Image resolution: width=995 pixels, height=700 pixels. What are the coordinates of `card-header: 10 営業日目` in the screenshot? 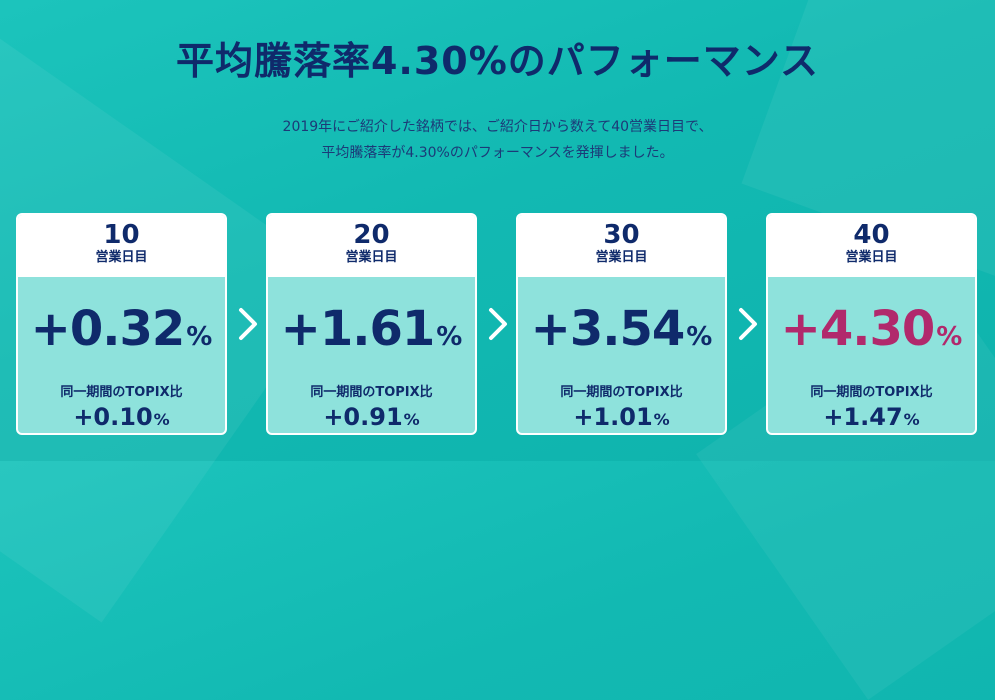 It's located at (121, 246).